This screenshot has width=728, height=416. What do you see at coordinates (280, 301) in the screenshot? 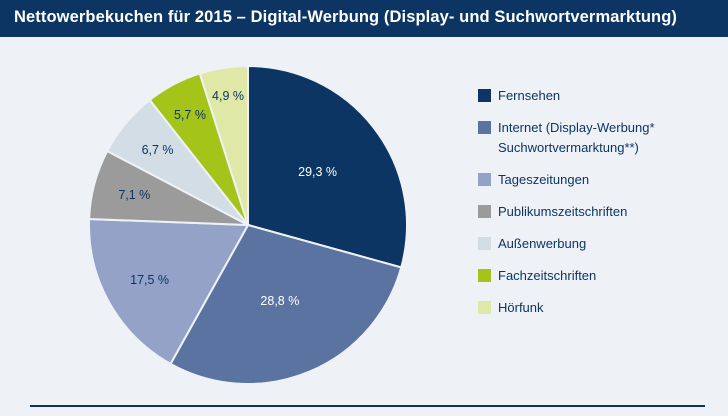
I see `slice-value-label: 28,8 %` at bounding box center [280, 301].